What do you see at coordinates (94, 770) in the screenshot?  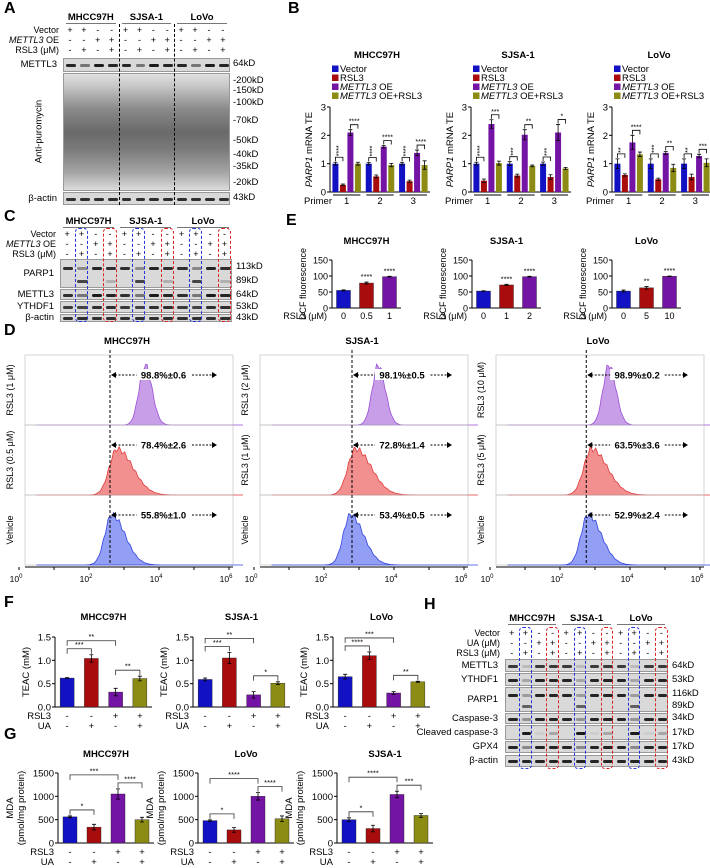 I see `significance-label: ***` at bounding box center [94, 770].